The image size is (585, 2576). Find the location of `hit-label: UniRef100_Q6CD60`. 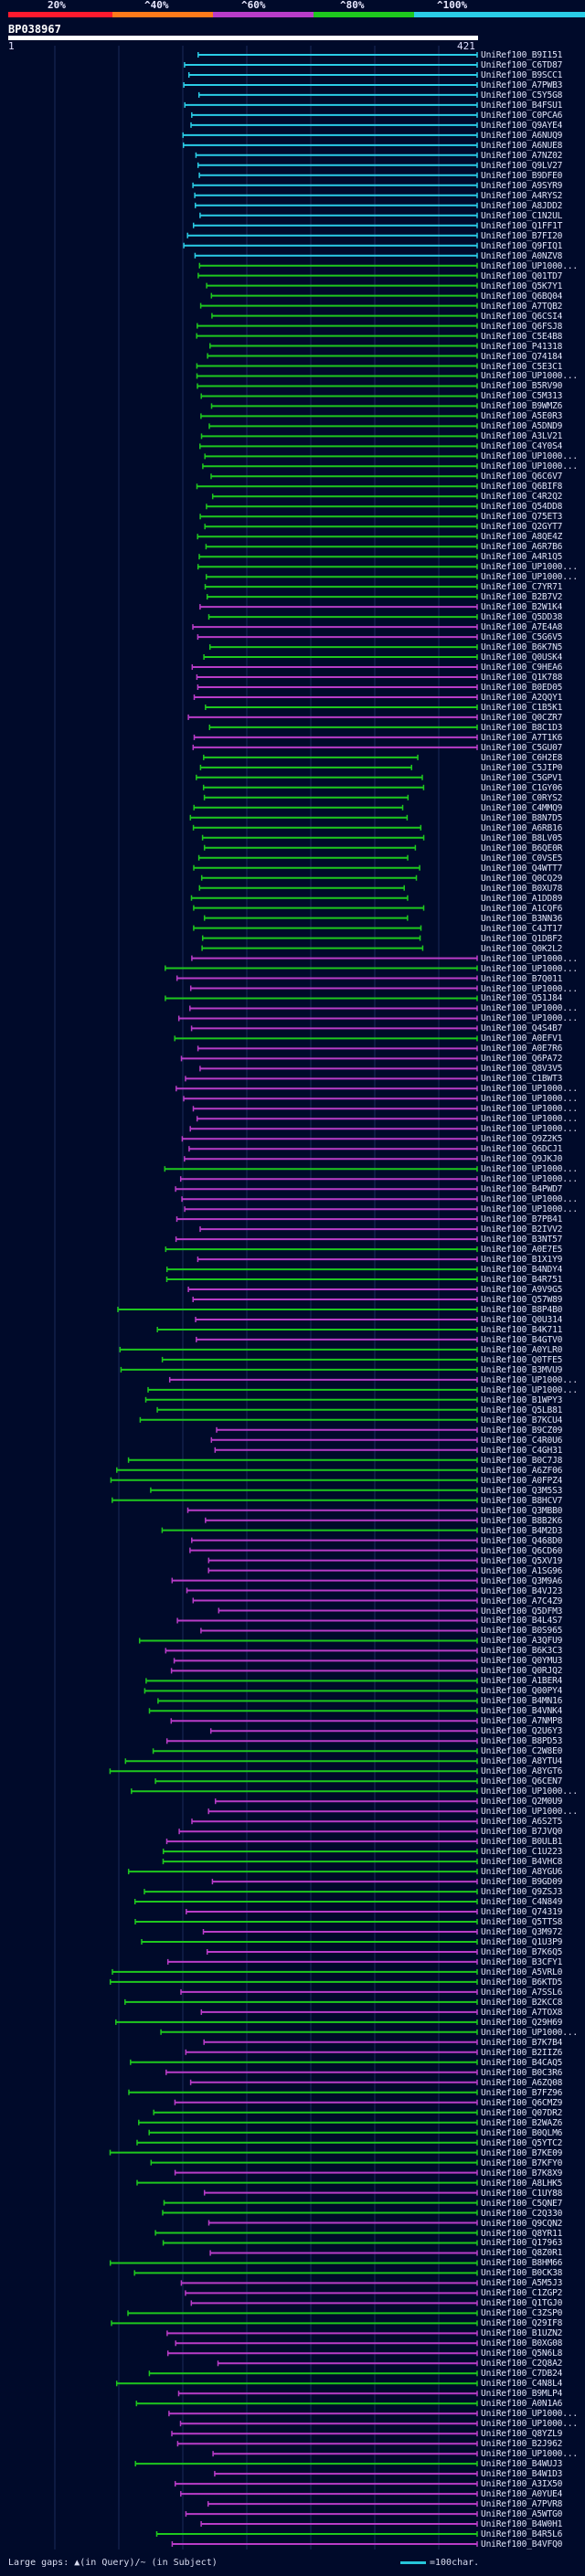

hit-label: UniRef100_Q6CD60 is located at coordinates (522, 1550).